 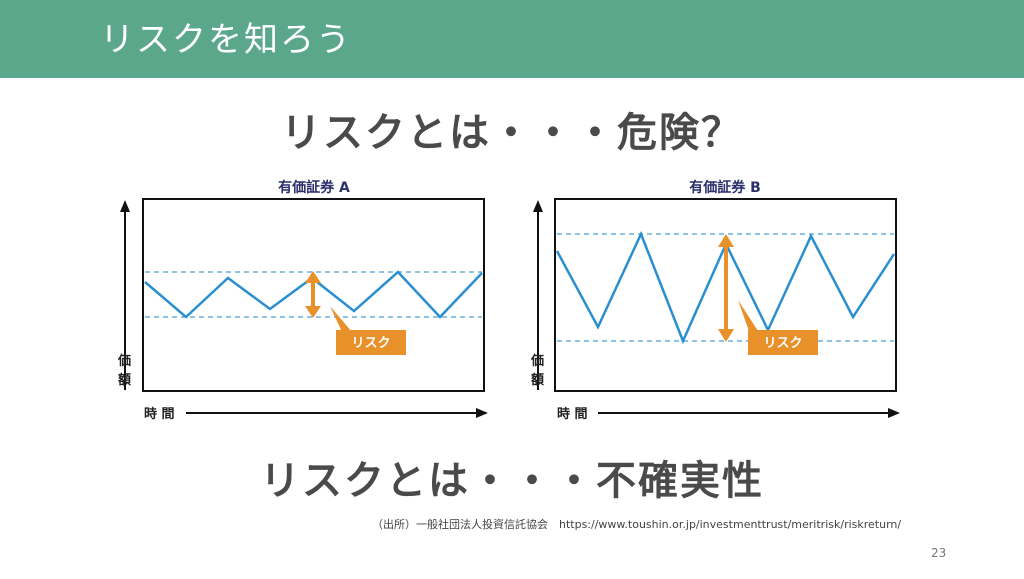 What do you see at coordinates (537, 380) in the screenshot?
I see `chart-b-y-label-2: 額` at bounding box center [537, 380].